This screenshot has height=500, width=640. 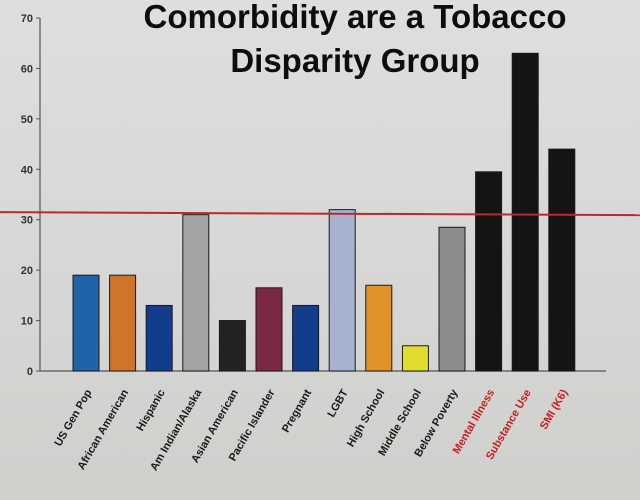 I want to click on x-tick-label: Pregnant, so click(x=297, y=411).